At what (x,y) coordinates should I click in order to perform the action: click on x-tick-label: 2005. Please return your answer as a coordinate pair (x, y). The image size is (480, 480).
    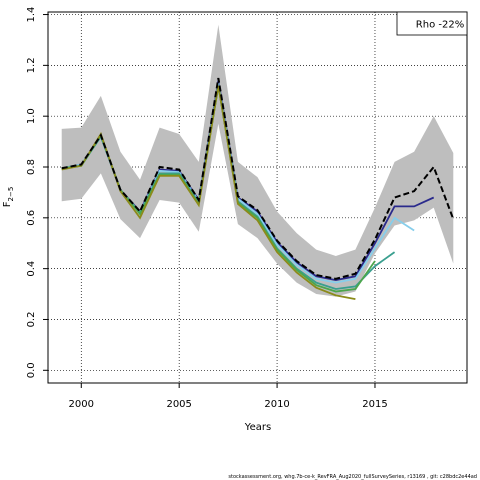
    Looking at the image, I should click on (178, 404).